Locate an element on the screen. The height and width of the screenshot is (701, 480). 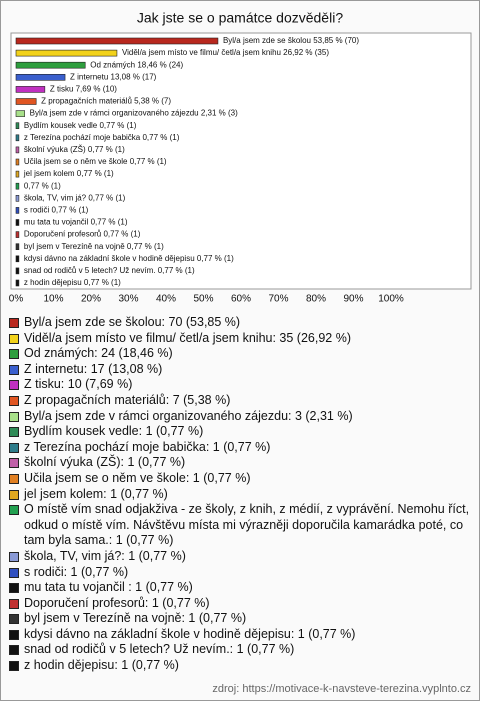
bar-label: Z tisku 7,69 % (10) is located at coordinates (83, 89).